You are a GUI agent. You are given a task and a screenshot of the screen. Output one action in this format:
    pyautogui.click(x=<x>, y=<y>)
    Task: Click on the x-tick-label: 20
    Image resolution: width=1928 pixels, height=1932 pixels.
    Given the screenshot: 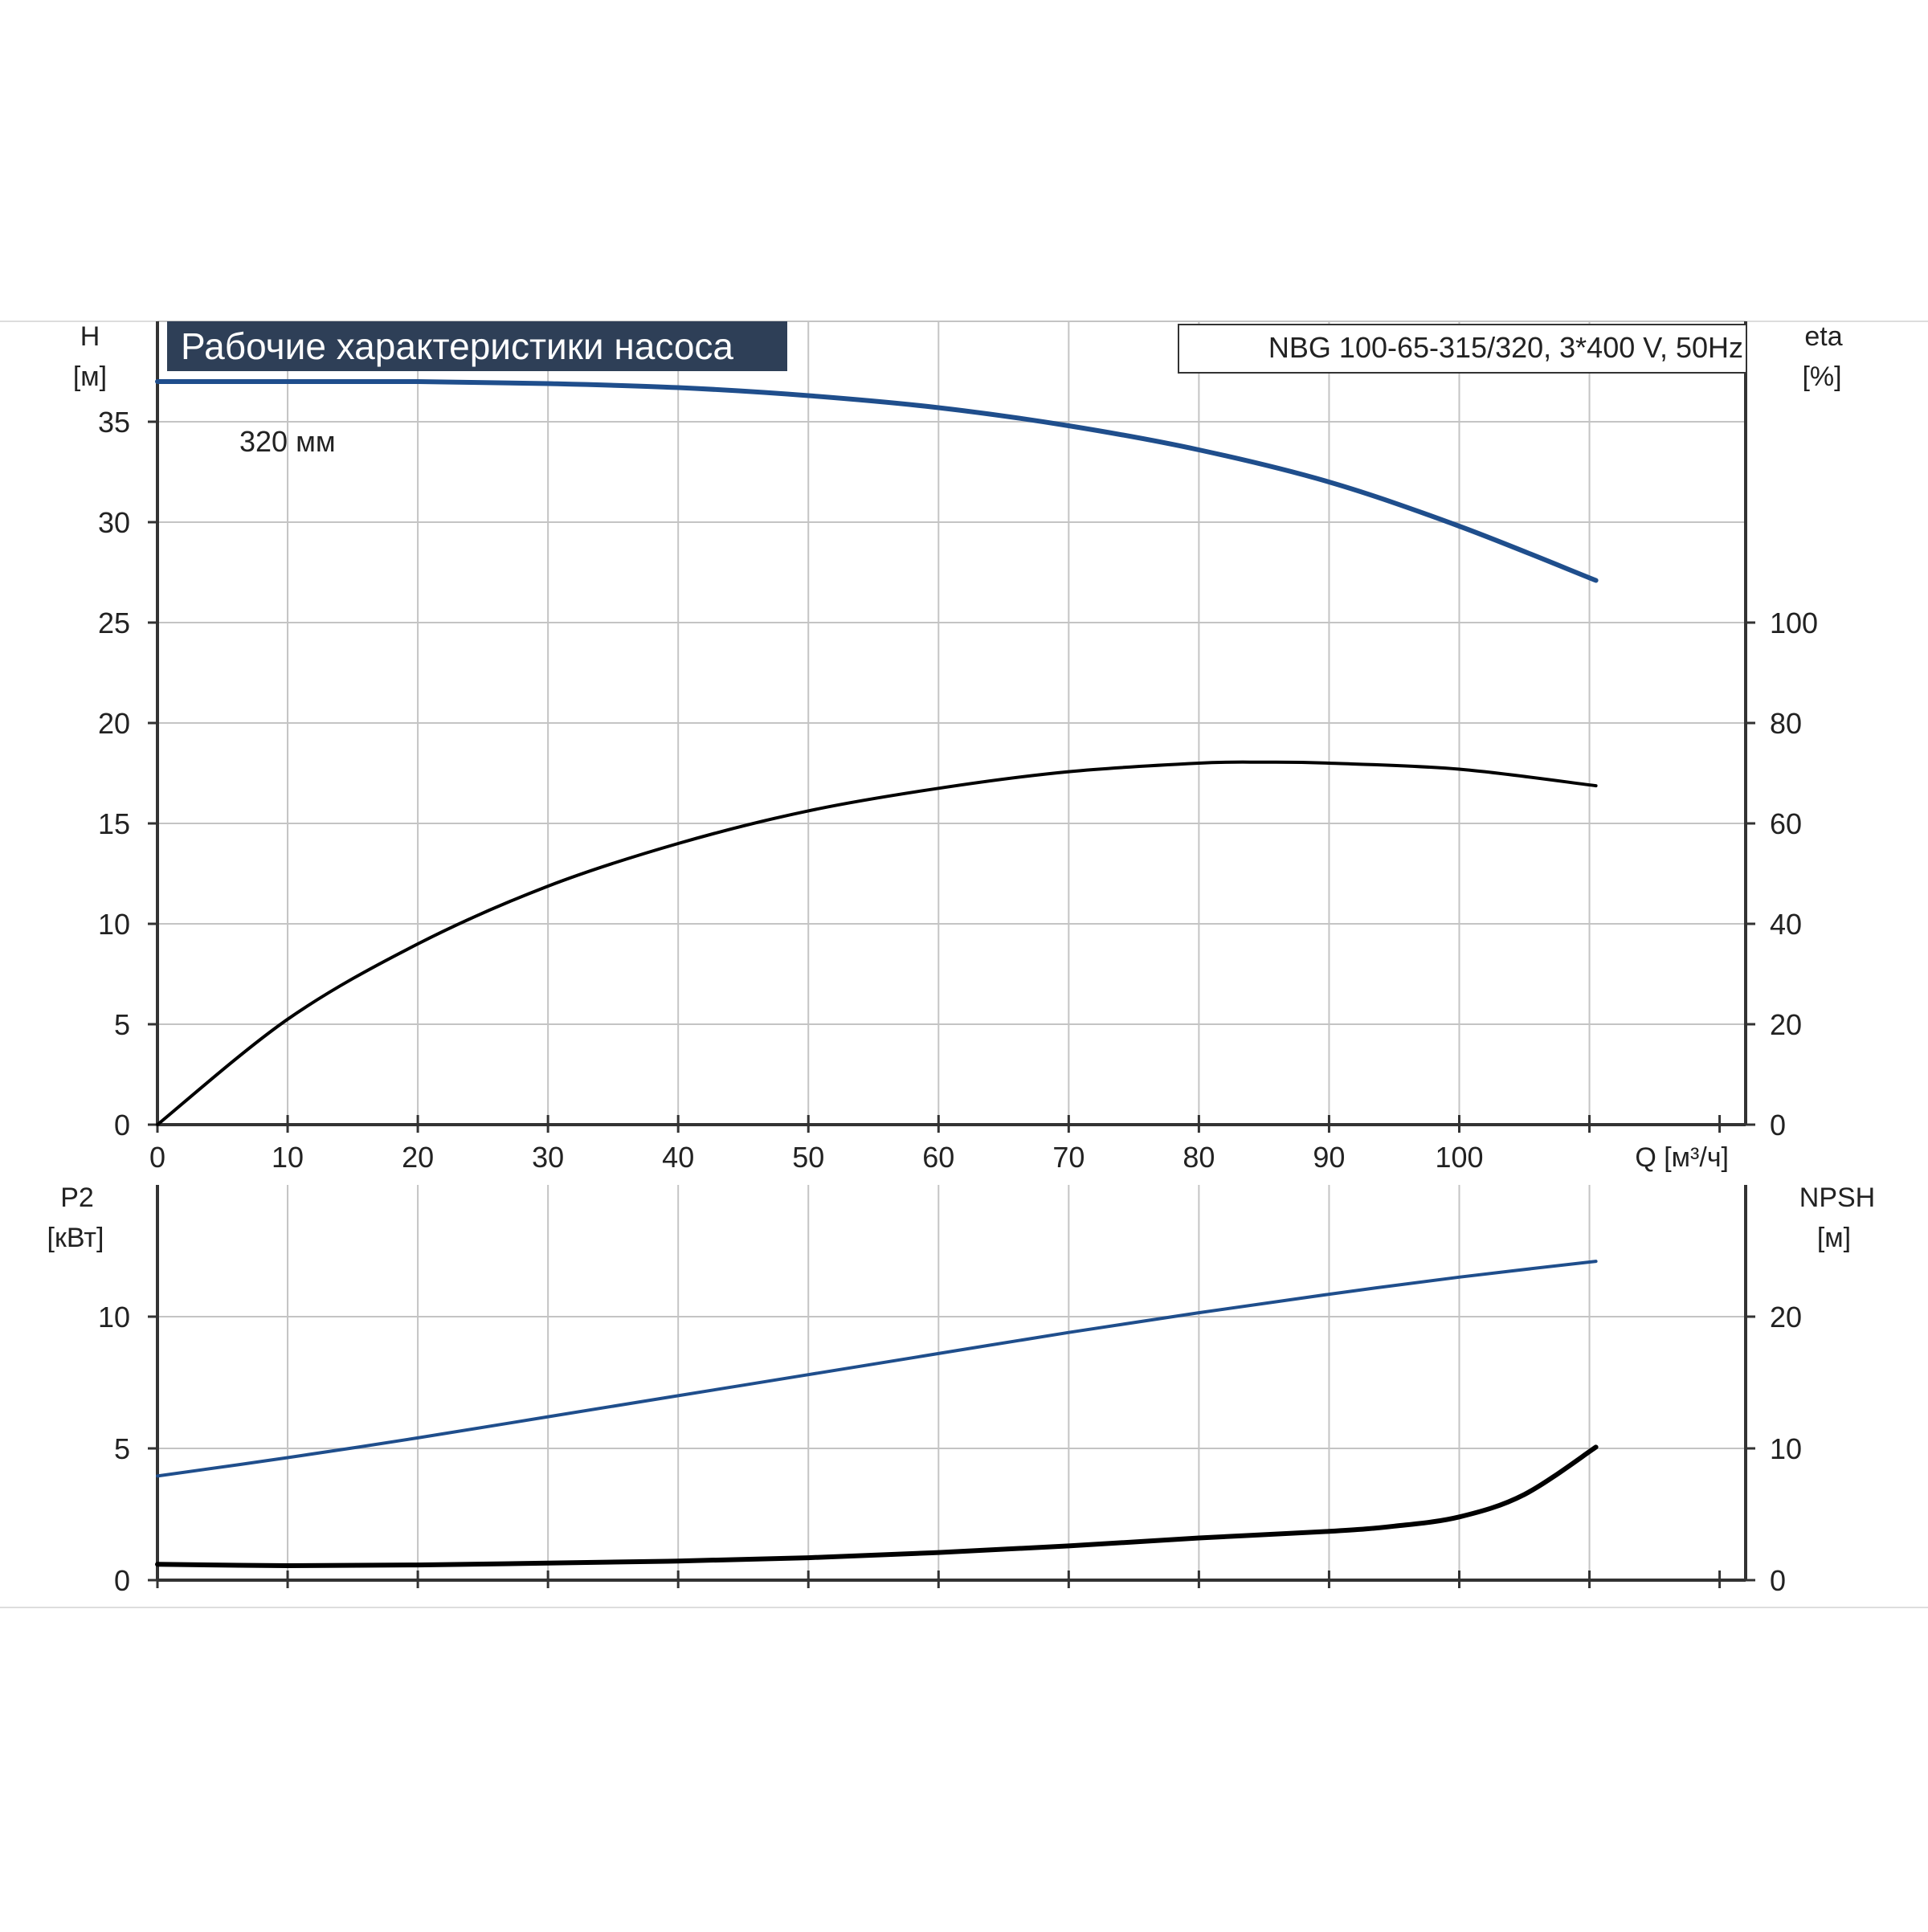 What is the action you would take?
    pyautogui.click(x=418, y=1157)
    